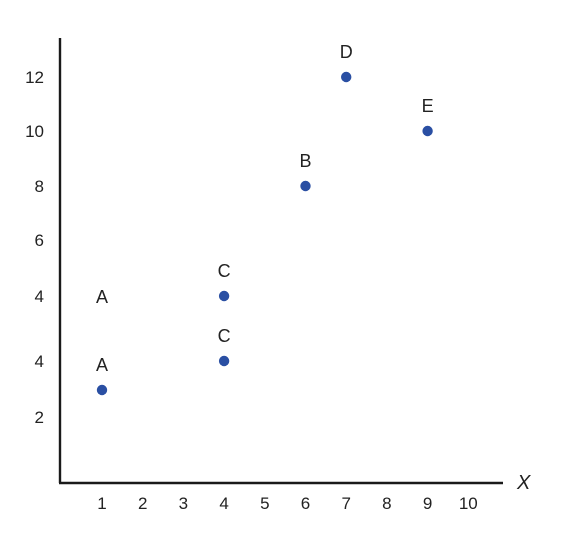 Image resolution: width=576 pixels, height=554 pixels. I want to click on x-tick-label: 4, so click(223, 503).